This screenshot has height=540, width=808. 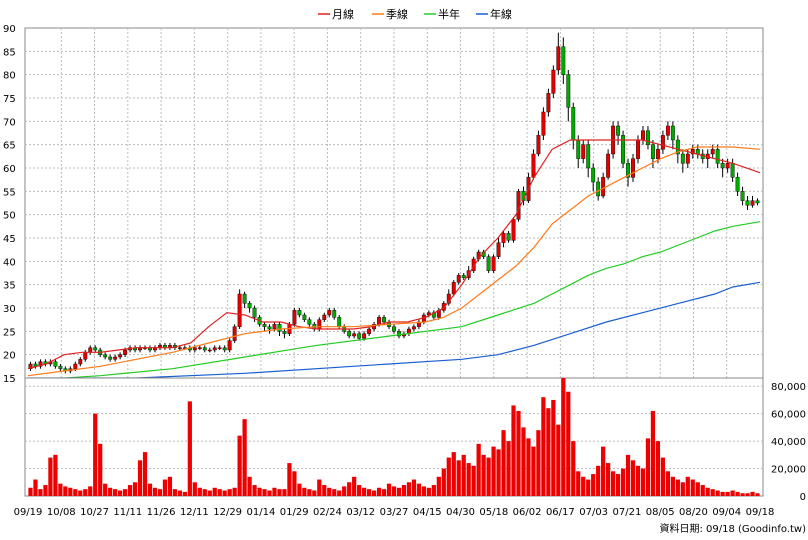 I want to click on y-tick-label: 35, so click(x=9, y=286).